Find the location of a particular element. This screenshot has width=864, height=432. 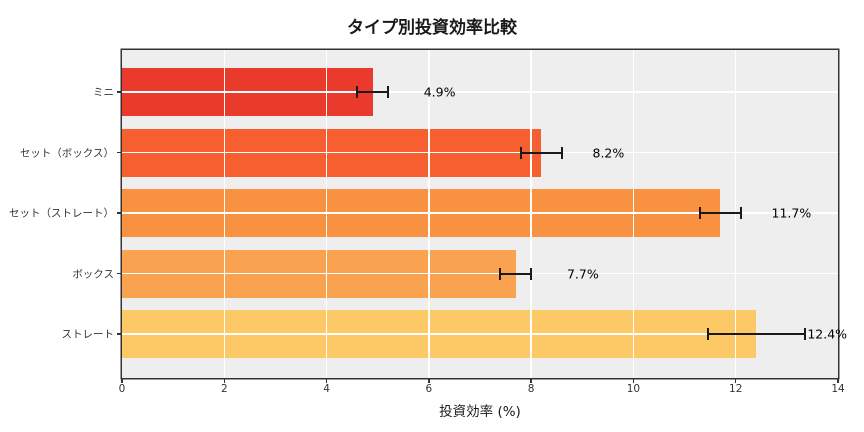

value-label: 8.2% is located at coordinates (608, 152).